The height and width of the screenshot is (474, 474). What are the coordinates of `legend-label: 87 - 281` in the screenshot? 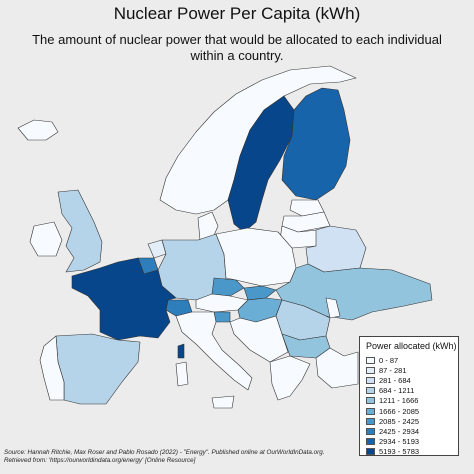 It's located at (393, 370).